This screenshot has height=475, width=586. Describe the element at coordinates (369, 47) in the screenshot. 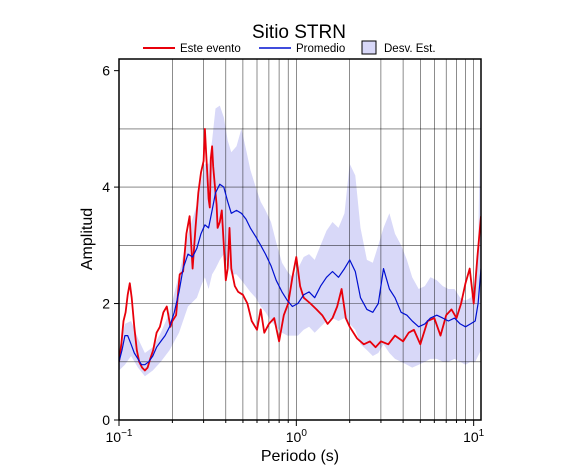

I see `legend-swatch-desv-est` at that location.